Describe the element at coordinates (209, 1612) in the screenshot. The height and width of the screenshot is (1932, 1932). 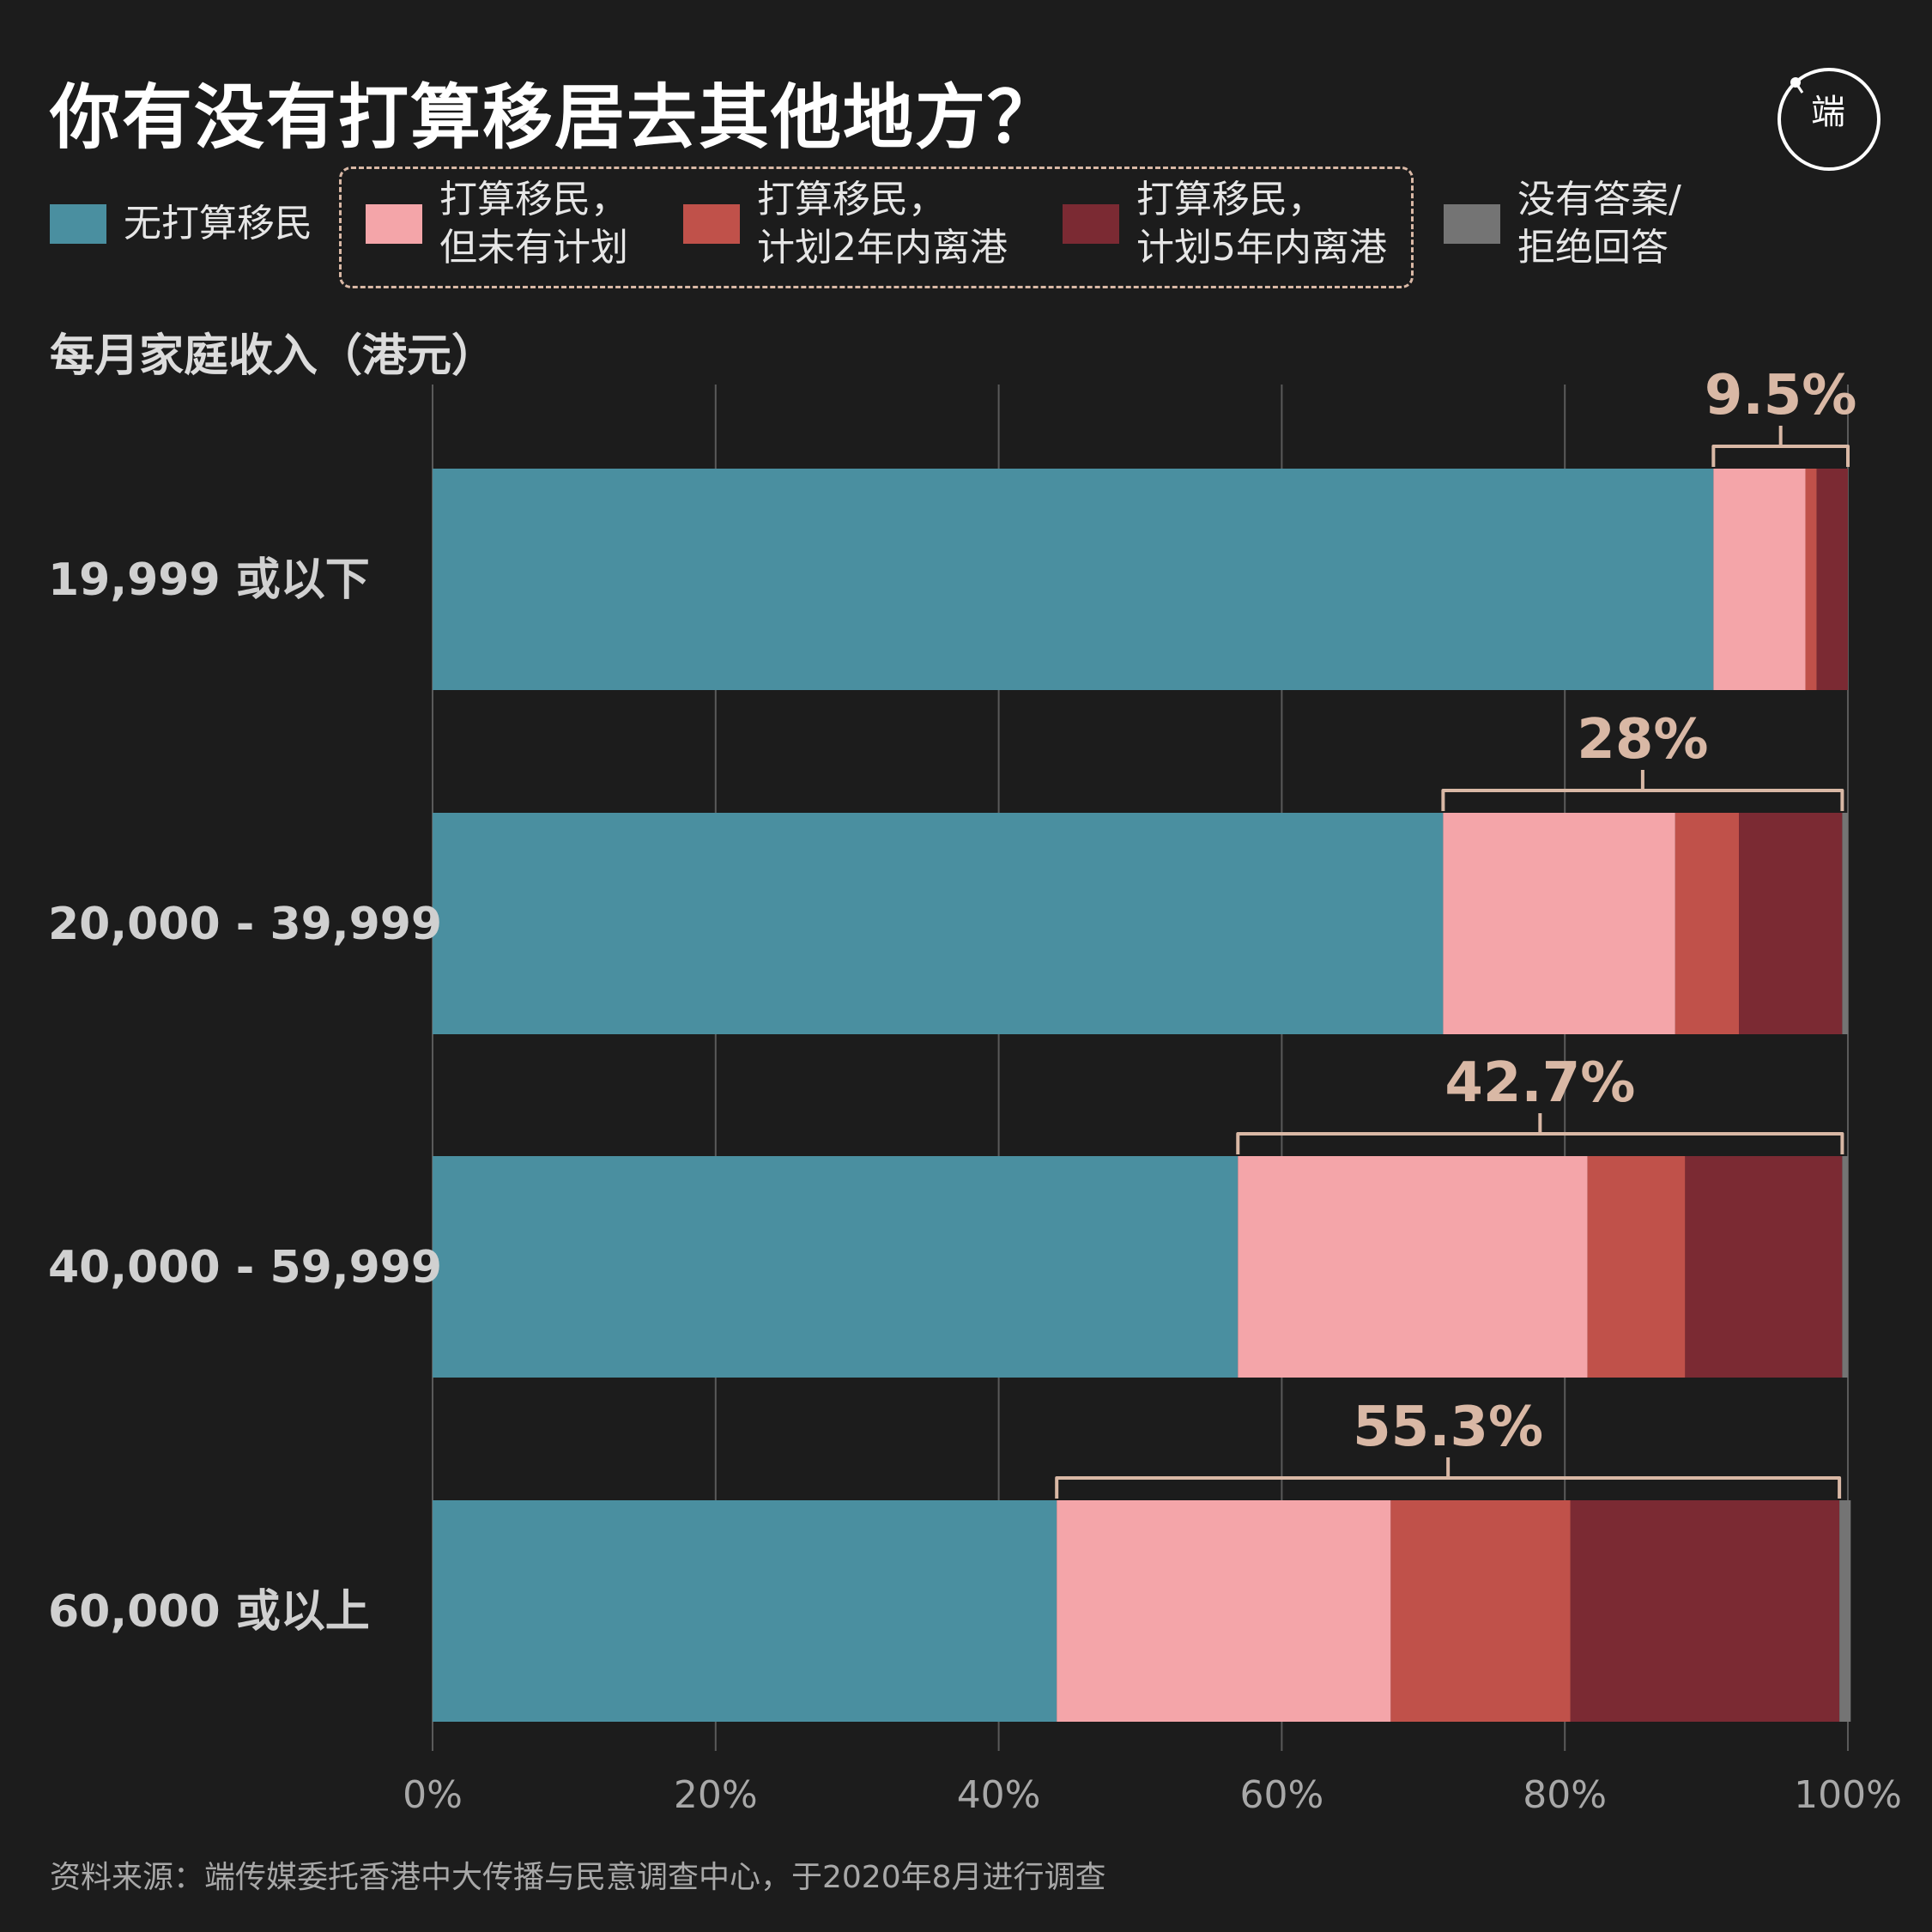
I see `category-label: 60,000 或以上` at that location.